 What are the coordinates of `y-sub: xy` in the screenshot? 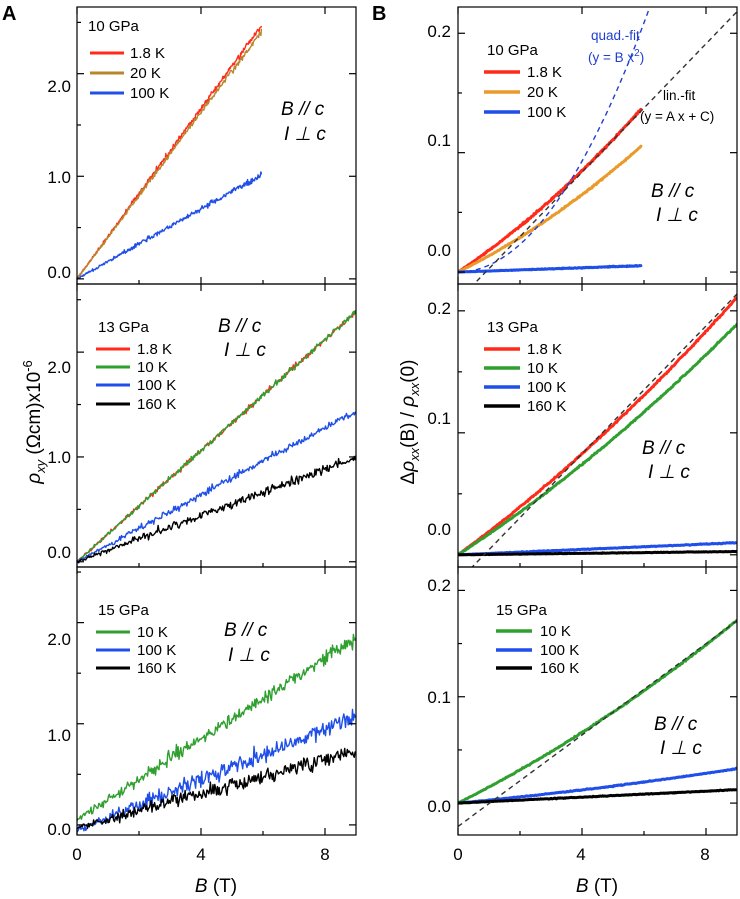 It's located at (40, 466).